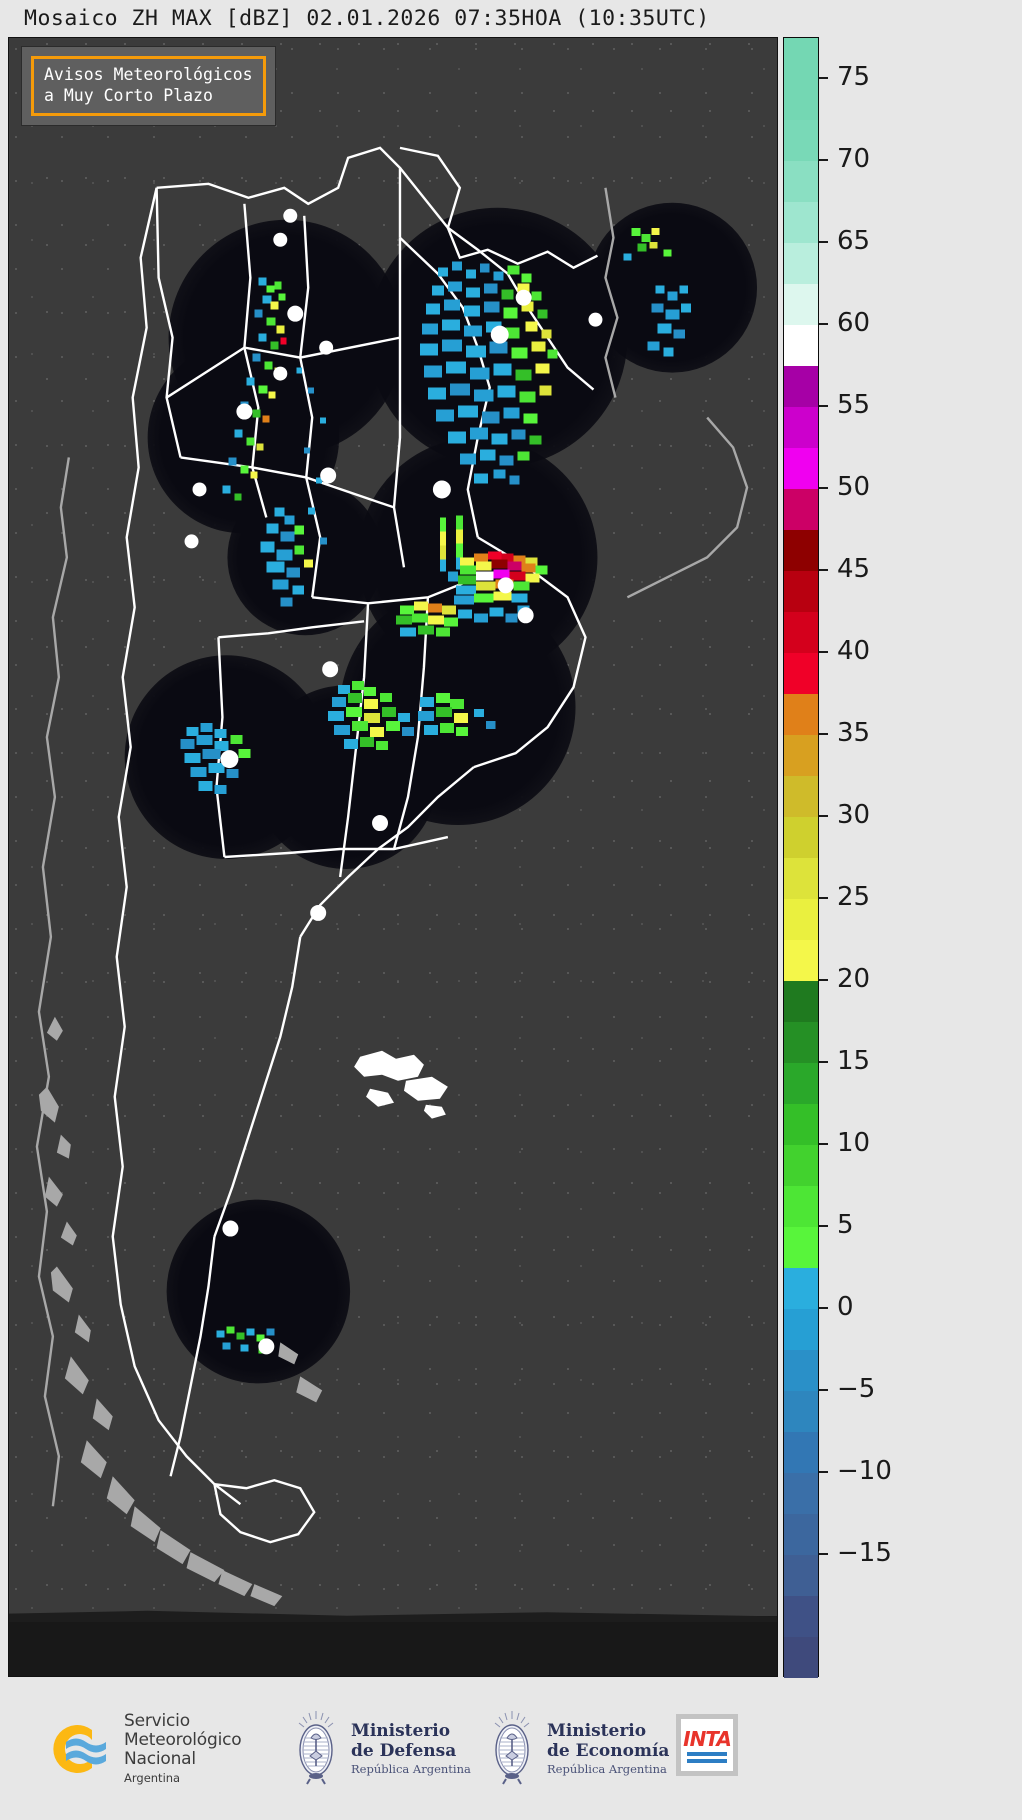 This screenshot has height=1820, width=1022. What do you see at coordinates (160, 1759) in the screenshot?
I see `smn-line-3: Nacional` at bounding box center [160, 1759].